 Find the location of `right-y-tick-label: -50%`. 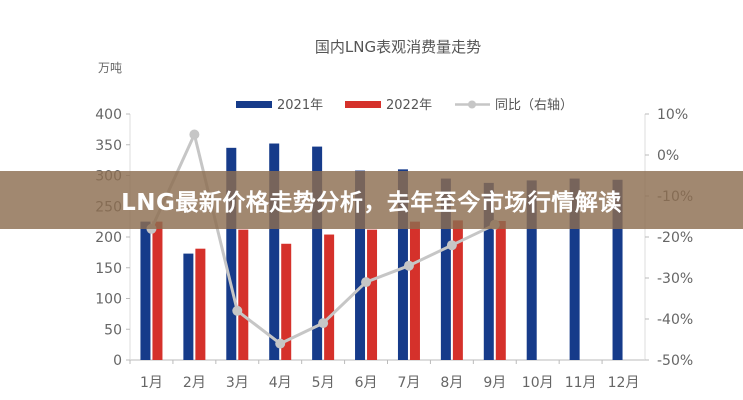

right-y-tick-label: -50% is located at coordinates (675, 361).